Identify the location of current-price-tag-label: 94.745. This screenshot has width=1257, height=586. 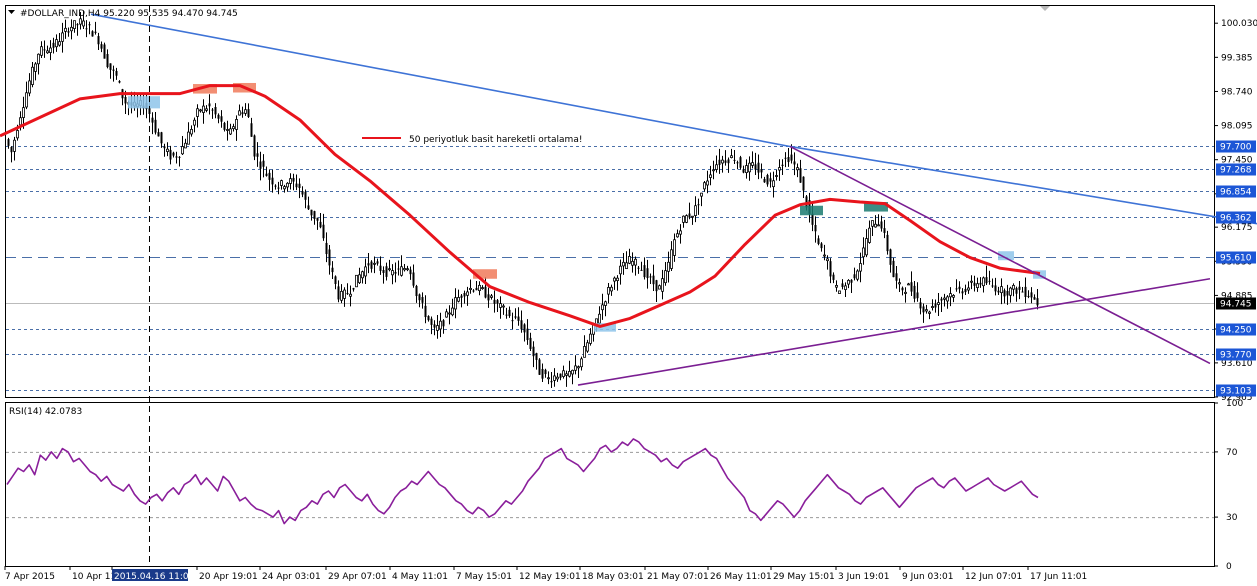
(1236, 305).